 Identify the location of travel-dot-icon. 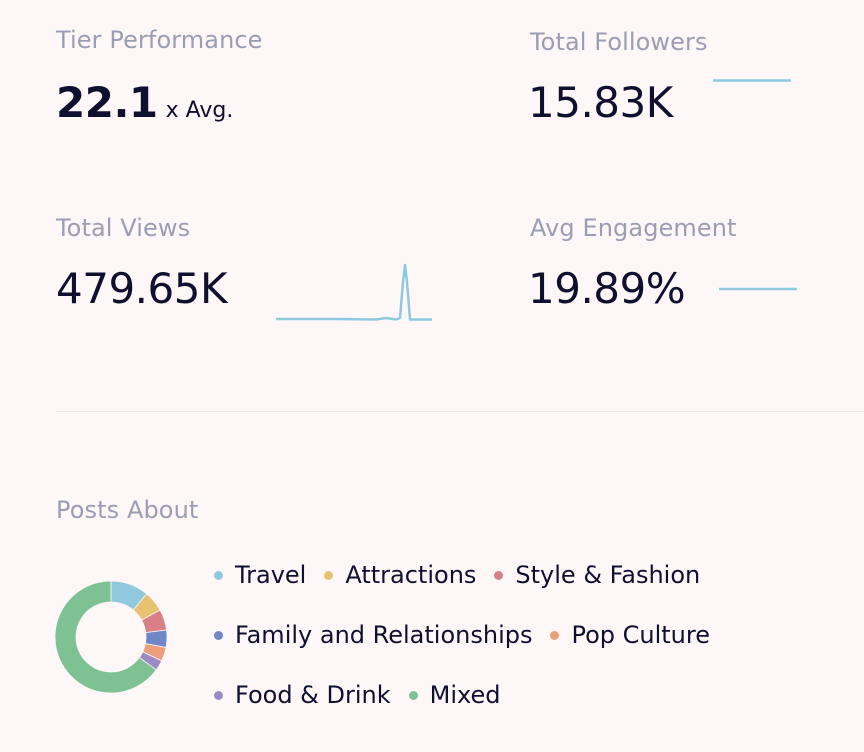
(218, 575).